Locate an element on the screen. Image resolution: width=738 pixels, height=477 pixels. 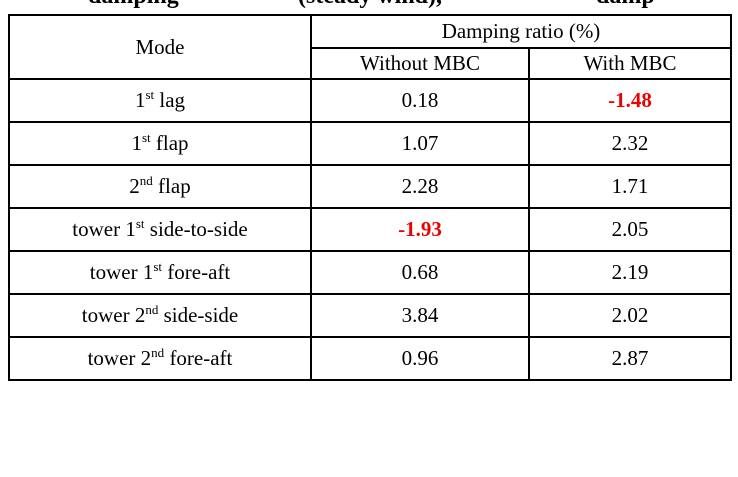
table-row: 1st flap 1.07 2.32 is located at coordinates (370, 143).